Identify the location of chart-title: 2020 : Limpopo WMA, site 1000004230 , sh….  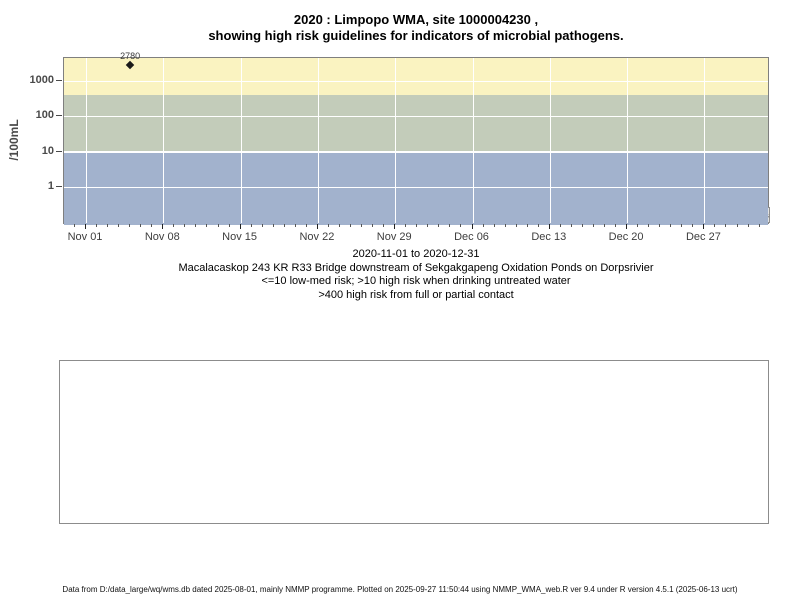
(416, 28).